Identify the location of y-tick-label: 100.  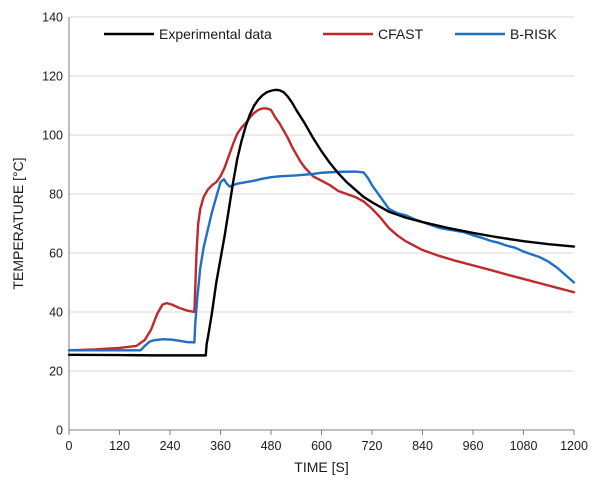
(52, 136).